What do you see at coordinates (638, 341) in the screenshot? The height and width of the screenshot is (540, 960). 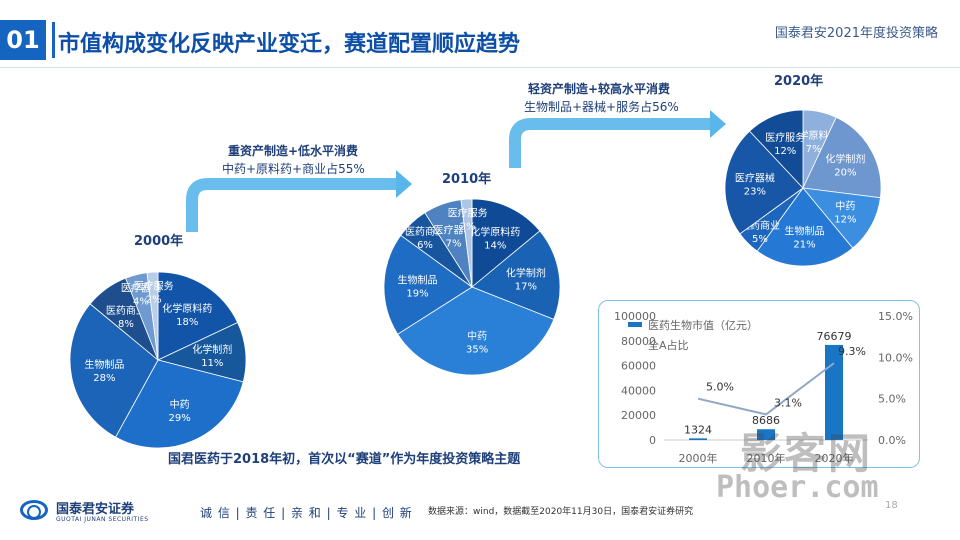 I see `left-axis-tick: 80000` at bounding box center [638, 341].